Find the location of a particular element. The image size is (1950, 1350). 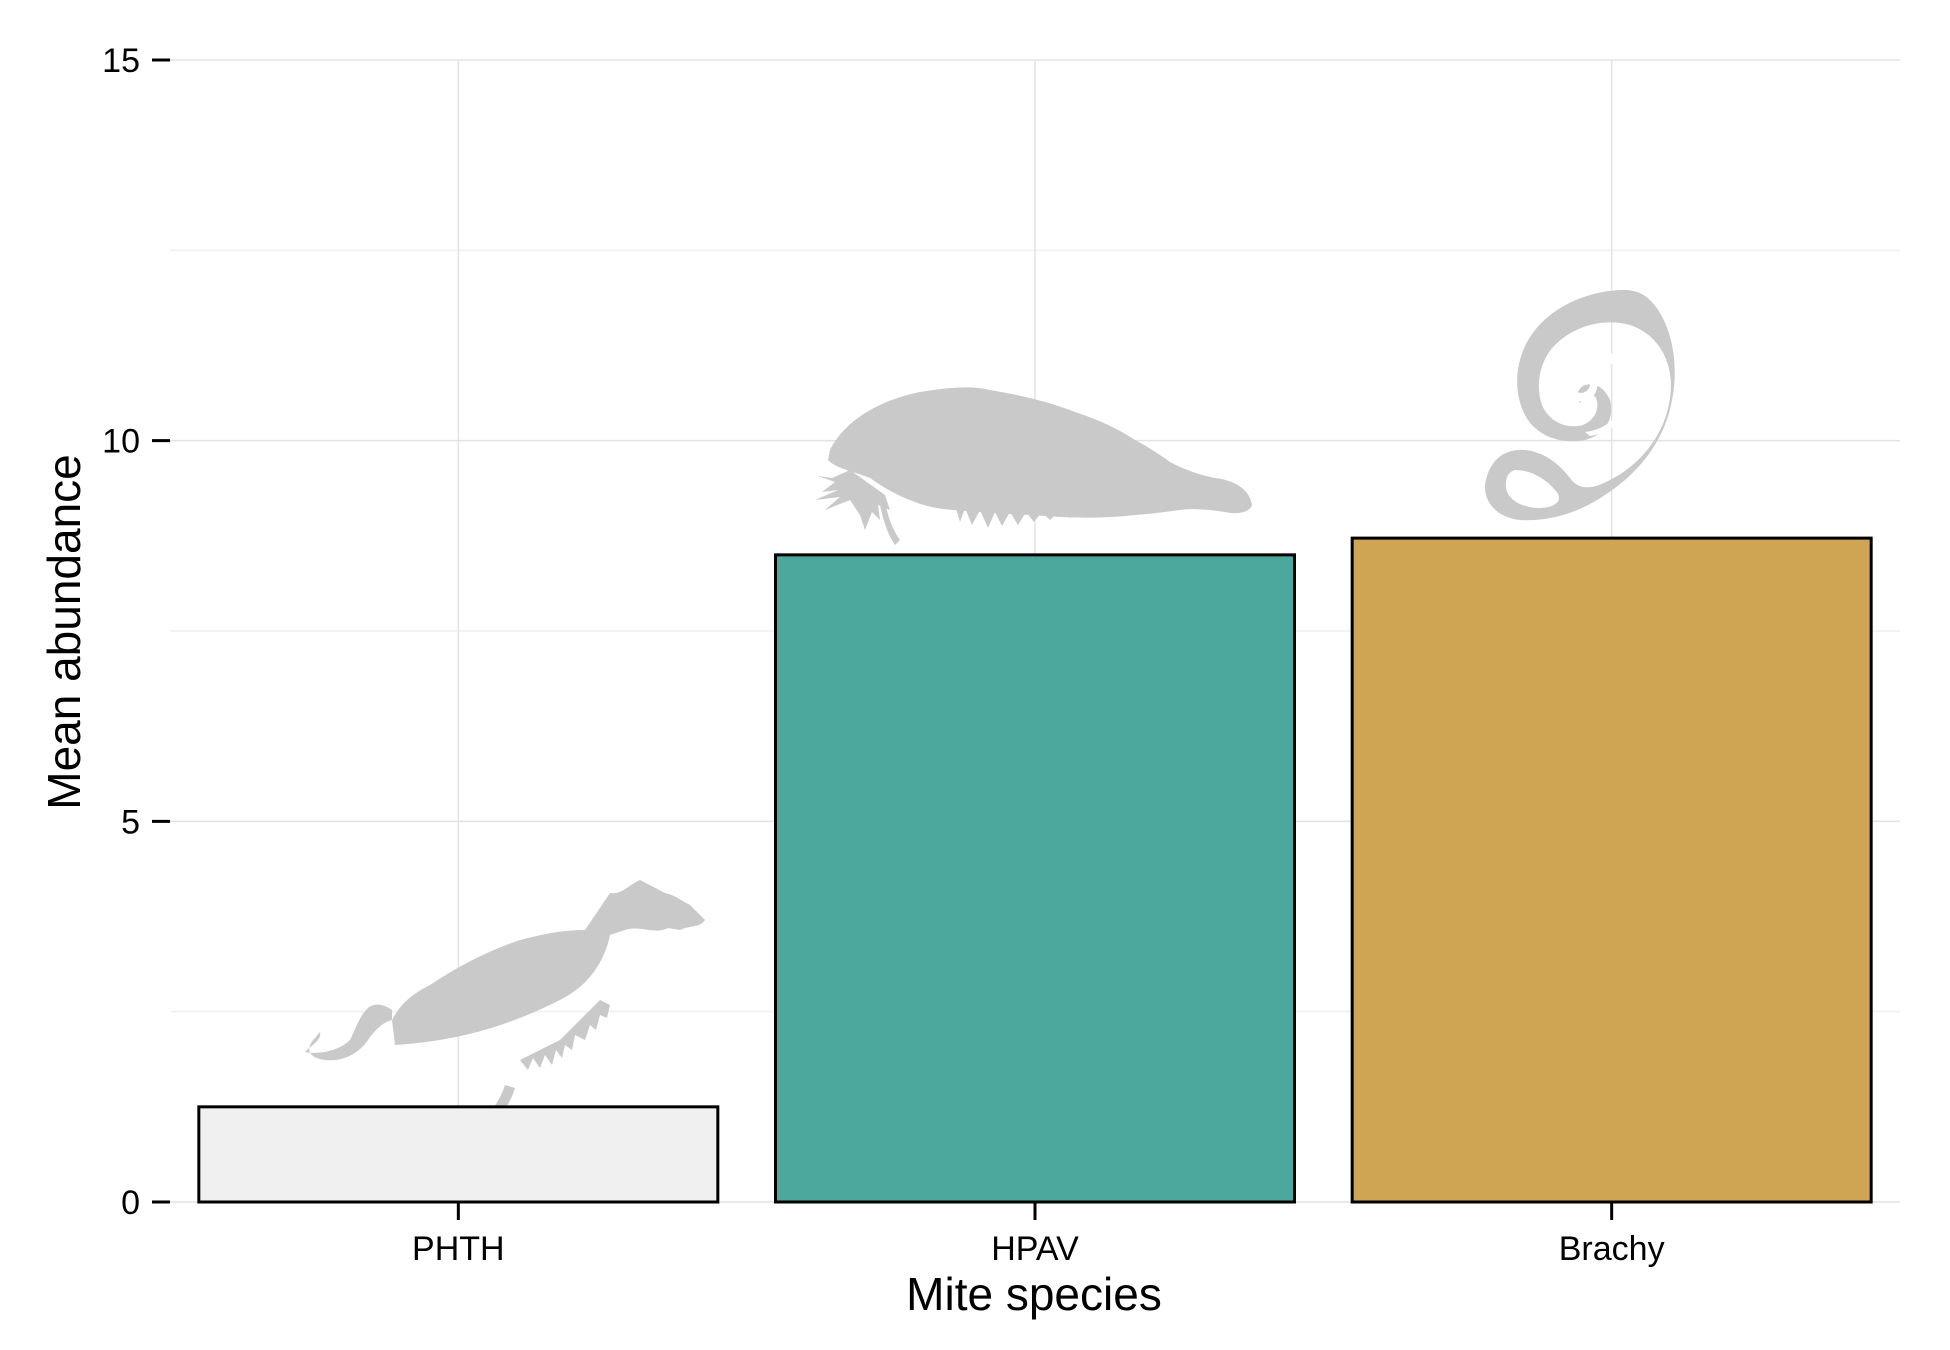

bar-brachy is located at coordinates (1611, 870).